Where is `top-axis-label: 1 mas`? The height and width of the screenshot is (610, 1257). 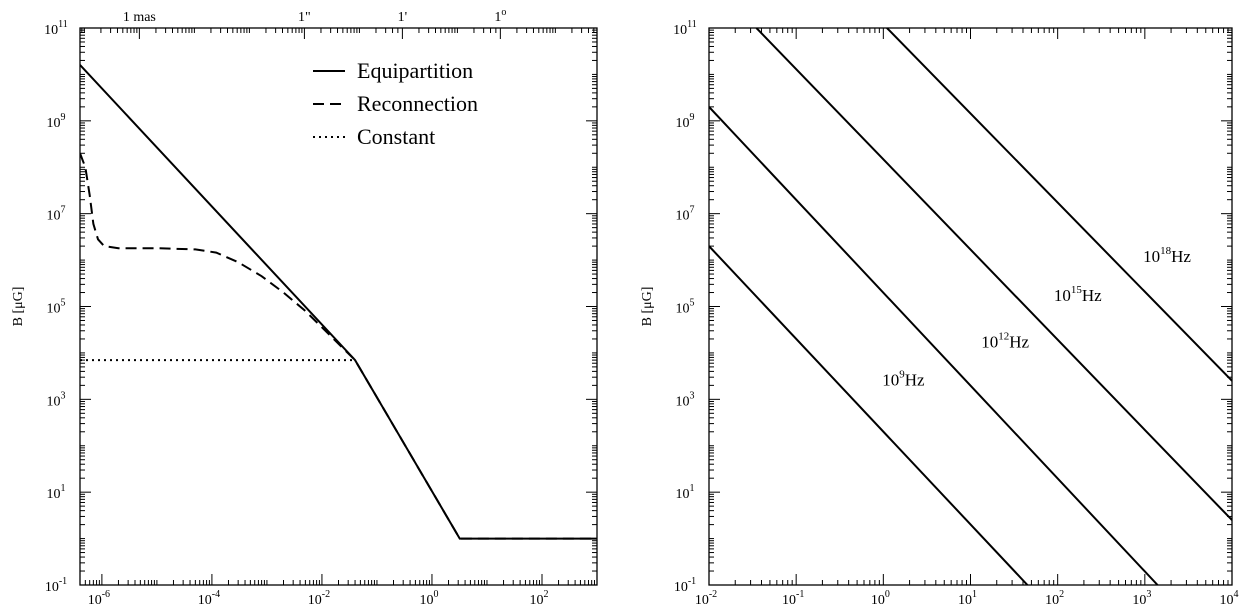
top-axis-label: 1 mas is located at coordinates (139, 17).